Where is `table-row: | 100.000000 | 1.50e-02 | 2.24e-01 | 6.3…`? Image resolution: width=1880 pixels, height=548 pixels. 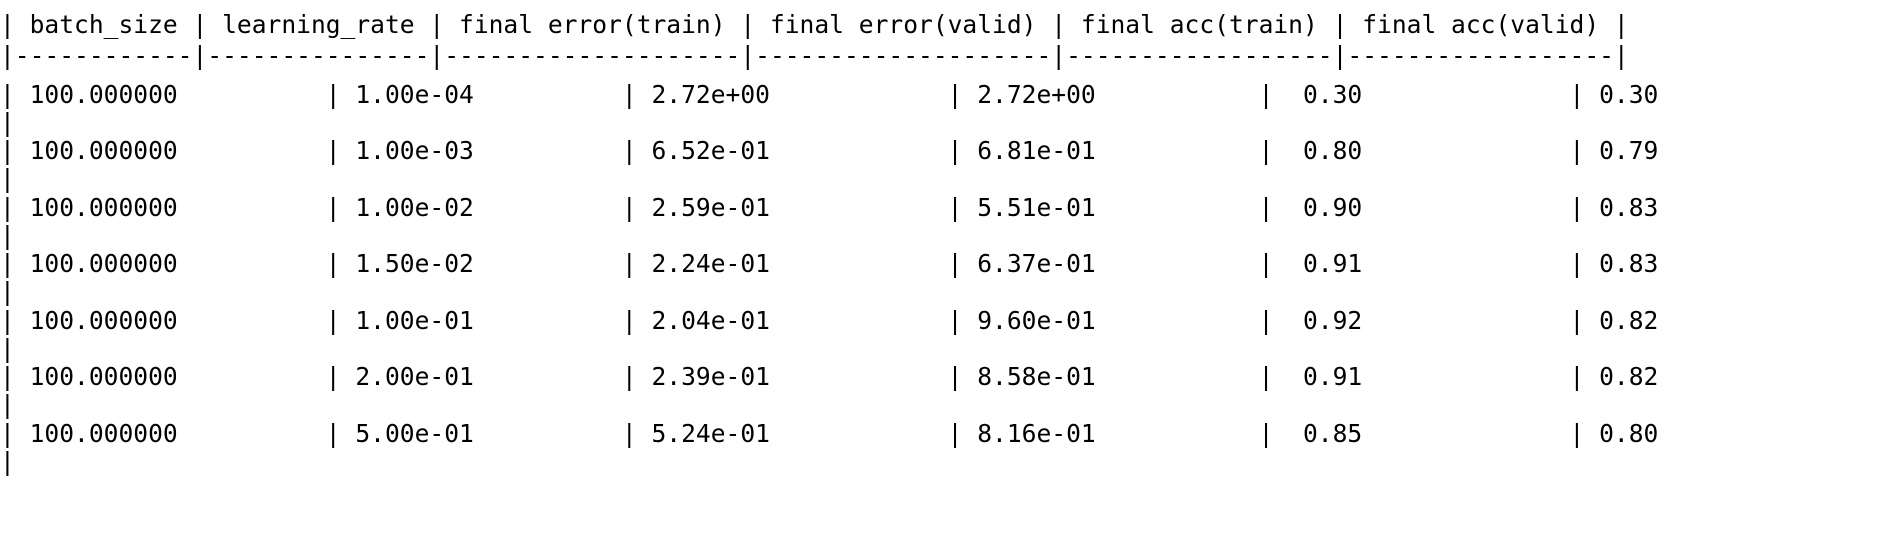 table-row: | 100.000000 | 1.50e-02 | 2.24e-01 | 6.3… is located at coordinates (829, 263).